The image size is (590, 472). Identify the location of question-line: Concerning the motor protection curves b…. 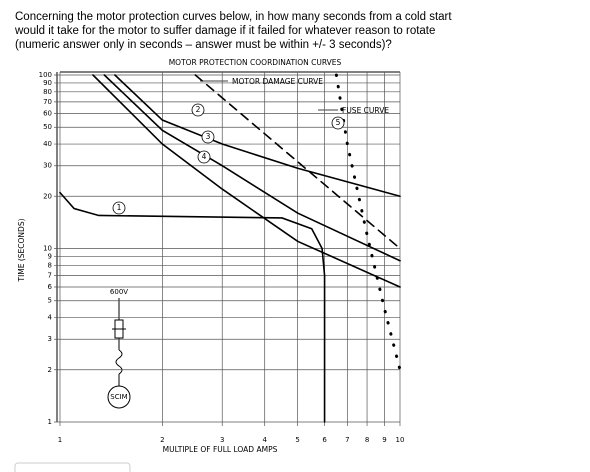
(233, 17).